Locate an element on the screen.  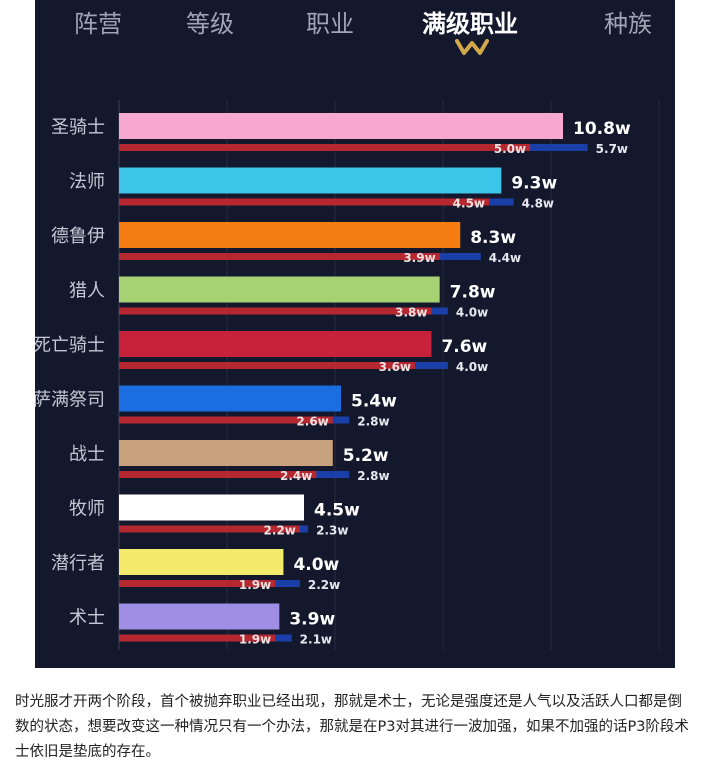
series-2-value-label: 2.6w is located at coordinates (312, 422).